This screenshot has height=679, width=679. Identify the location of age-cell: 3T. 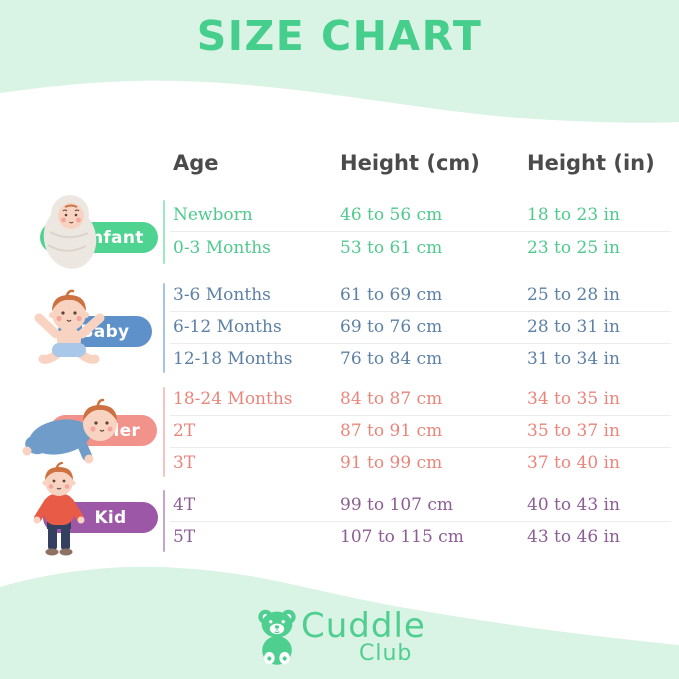
(184, 463).